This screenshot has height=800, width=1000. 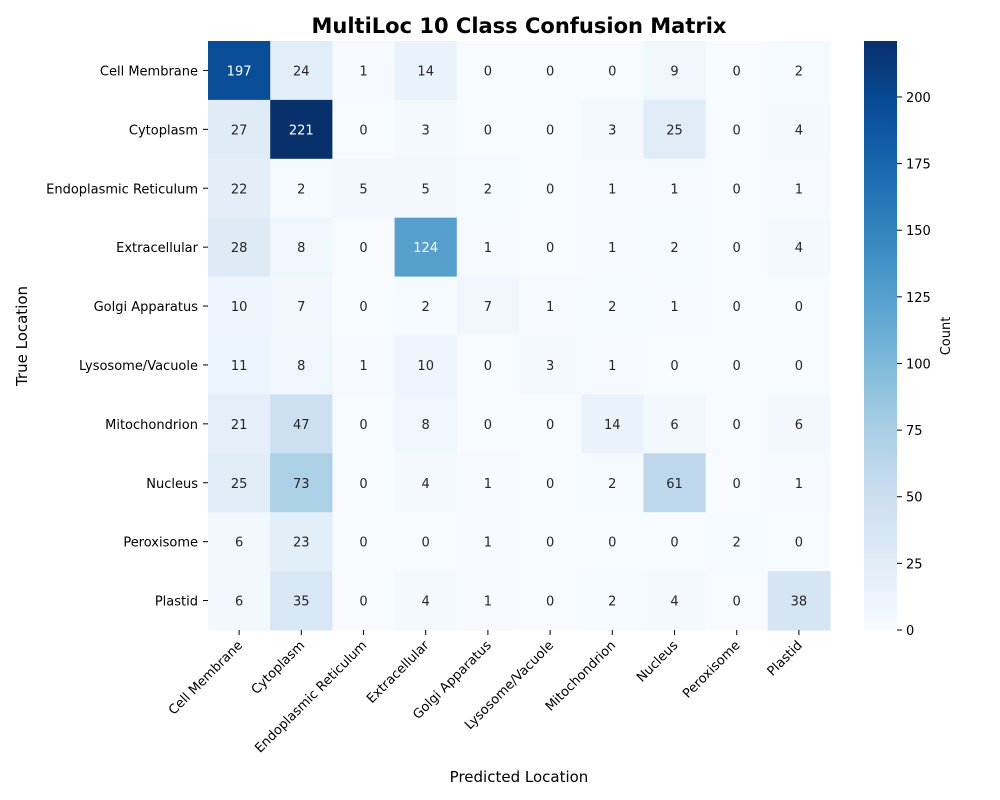 I want to click on cell-value-label: 6, so click(x=239, y=602).